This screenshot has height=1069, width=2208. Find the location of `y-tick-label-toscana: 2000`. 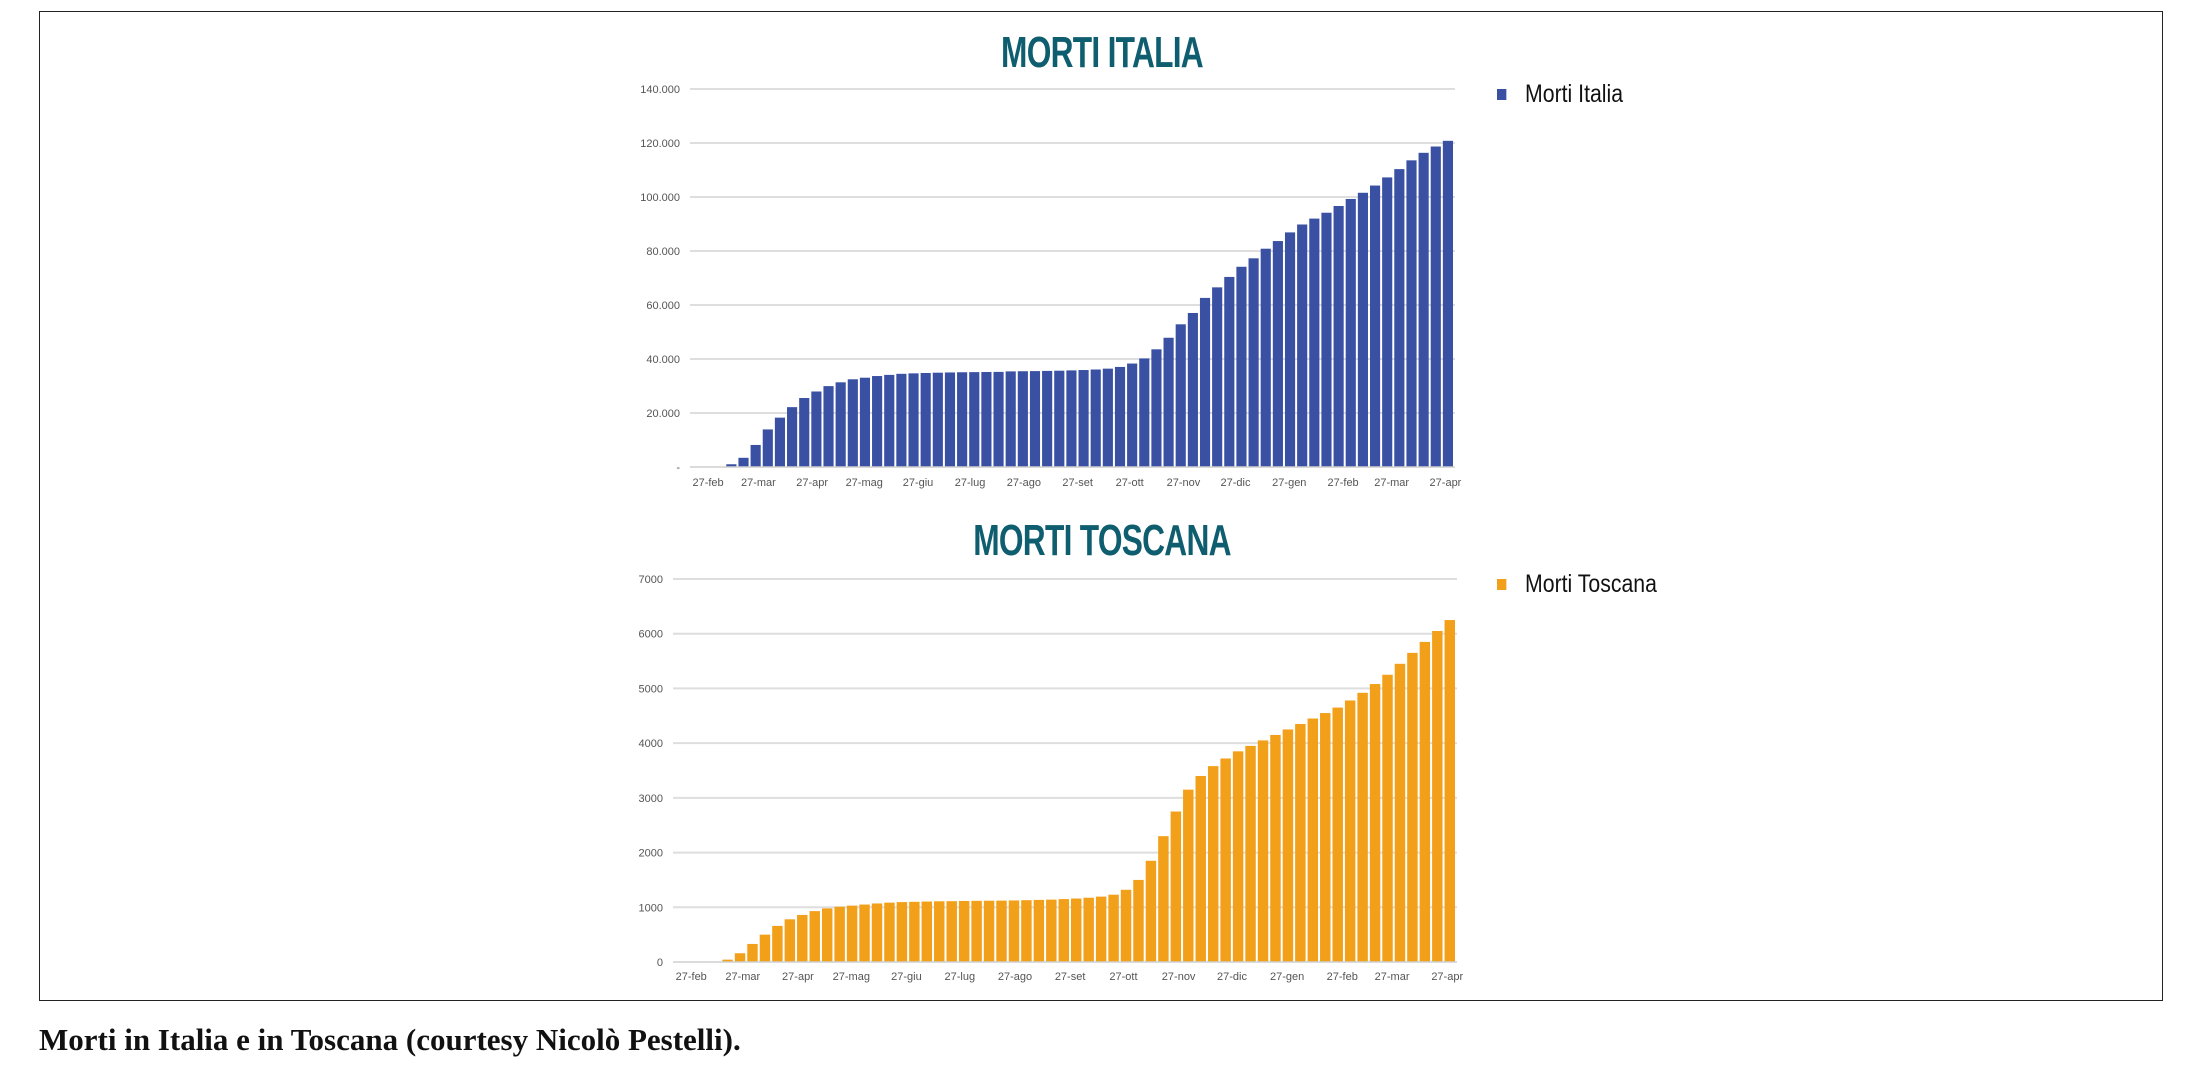

y-tick-label-toscana: 2000 is located at coordinates (651, 854).